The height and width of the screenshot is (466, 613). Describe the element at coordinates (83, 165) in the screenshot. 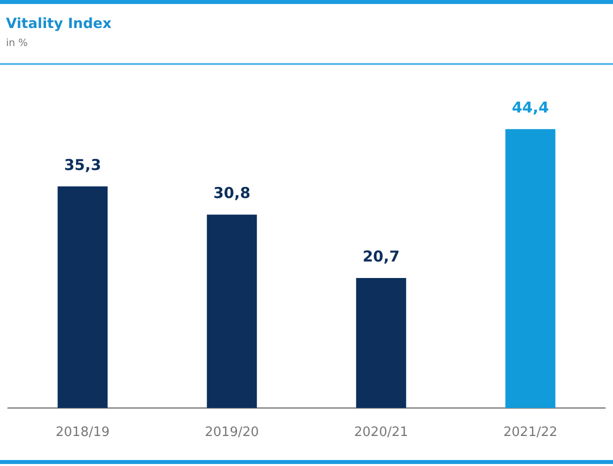

I see `data-label: 35,3` at that location.